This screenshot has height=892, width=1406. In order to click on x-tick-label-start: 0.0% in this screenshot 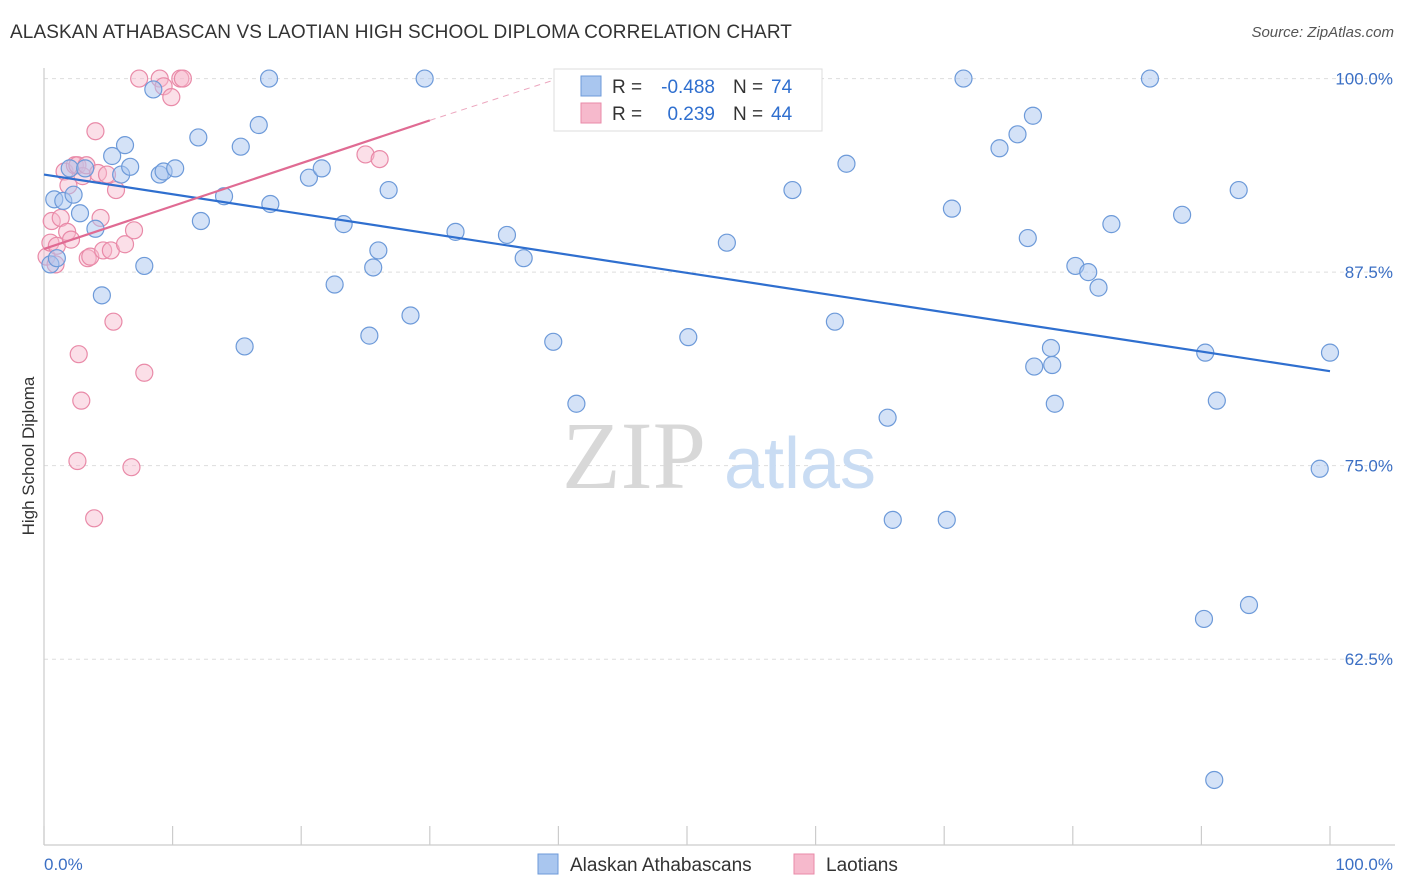, I will do `click(63, 864)`.